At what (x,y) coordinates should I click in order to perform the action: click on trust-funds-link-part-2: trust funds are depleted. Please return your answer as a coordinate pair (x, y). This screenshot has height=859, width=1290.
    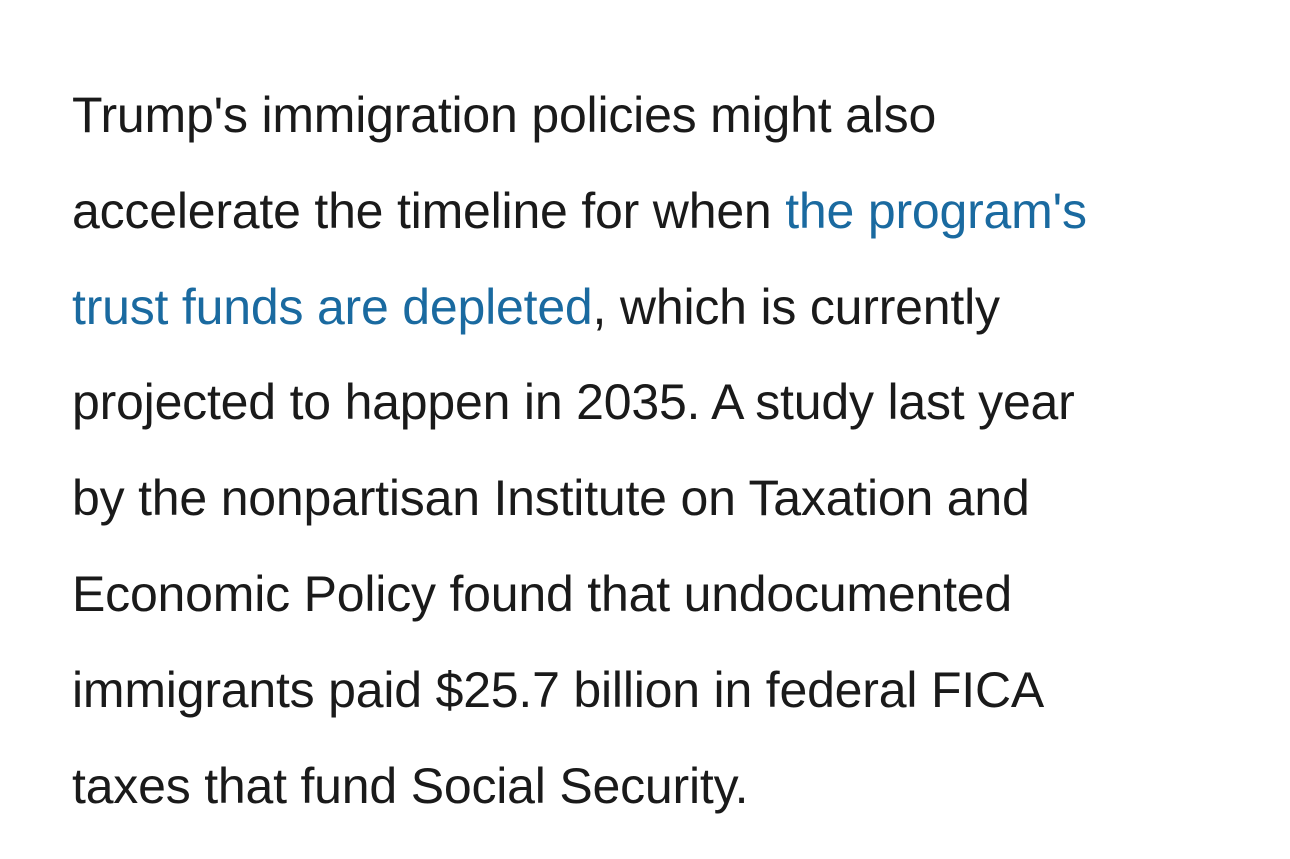
    Looking at the image, I should click on (332, 306).